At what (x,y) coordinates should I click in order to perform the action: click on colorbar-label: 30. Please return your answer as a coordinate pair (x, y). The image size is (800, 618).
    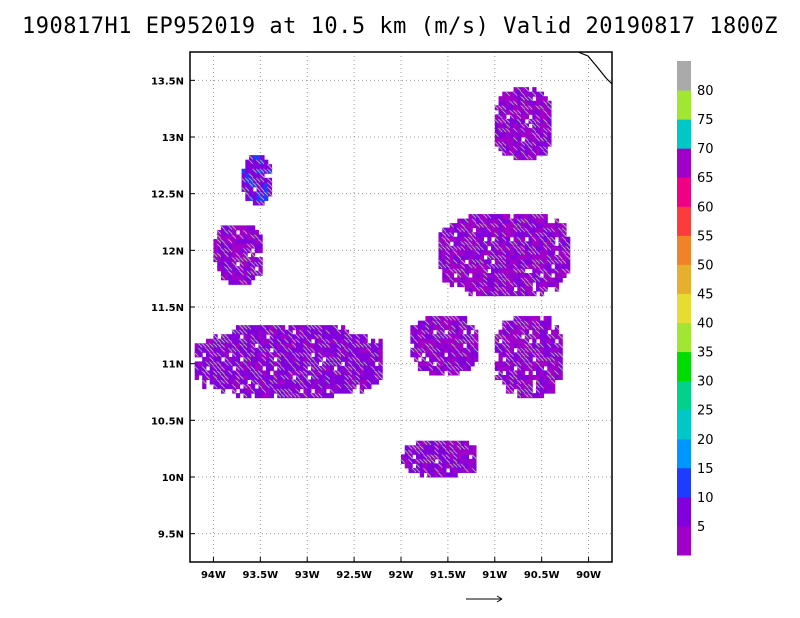
    Looking at the image, I should click on (705, 382).